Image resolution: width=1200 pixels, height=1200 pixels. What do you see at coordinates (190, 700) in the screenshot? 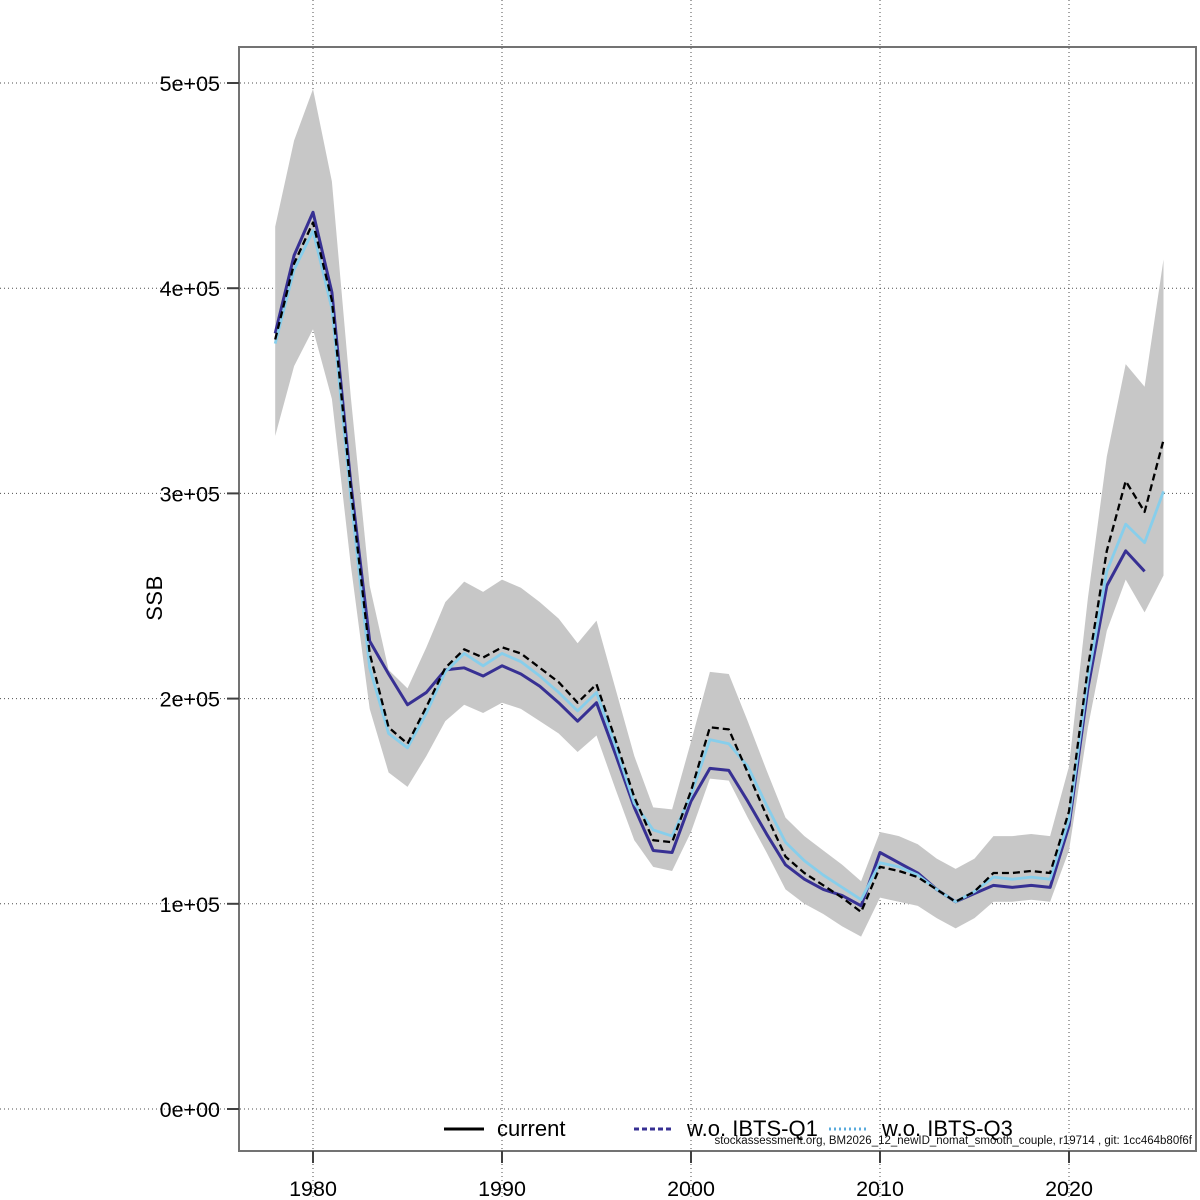
I see `y-tick-label: 2e+05` at bounding box center [190, 700].